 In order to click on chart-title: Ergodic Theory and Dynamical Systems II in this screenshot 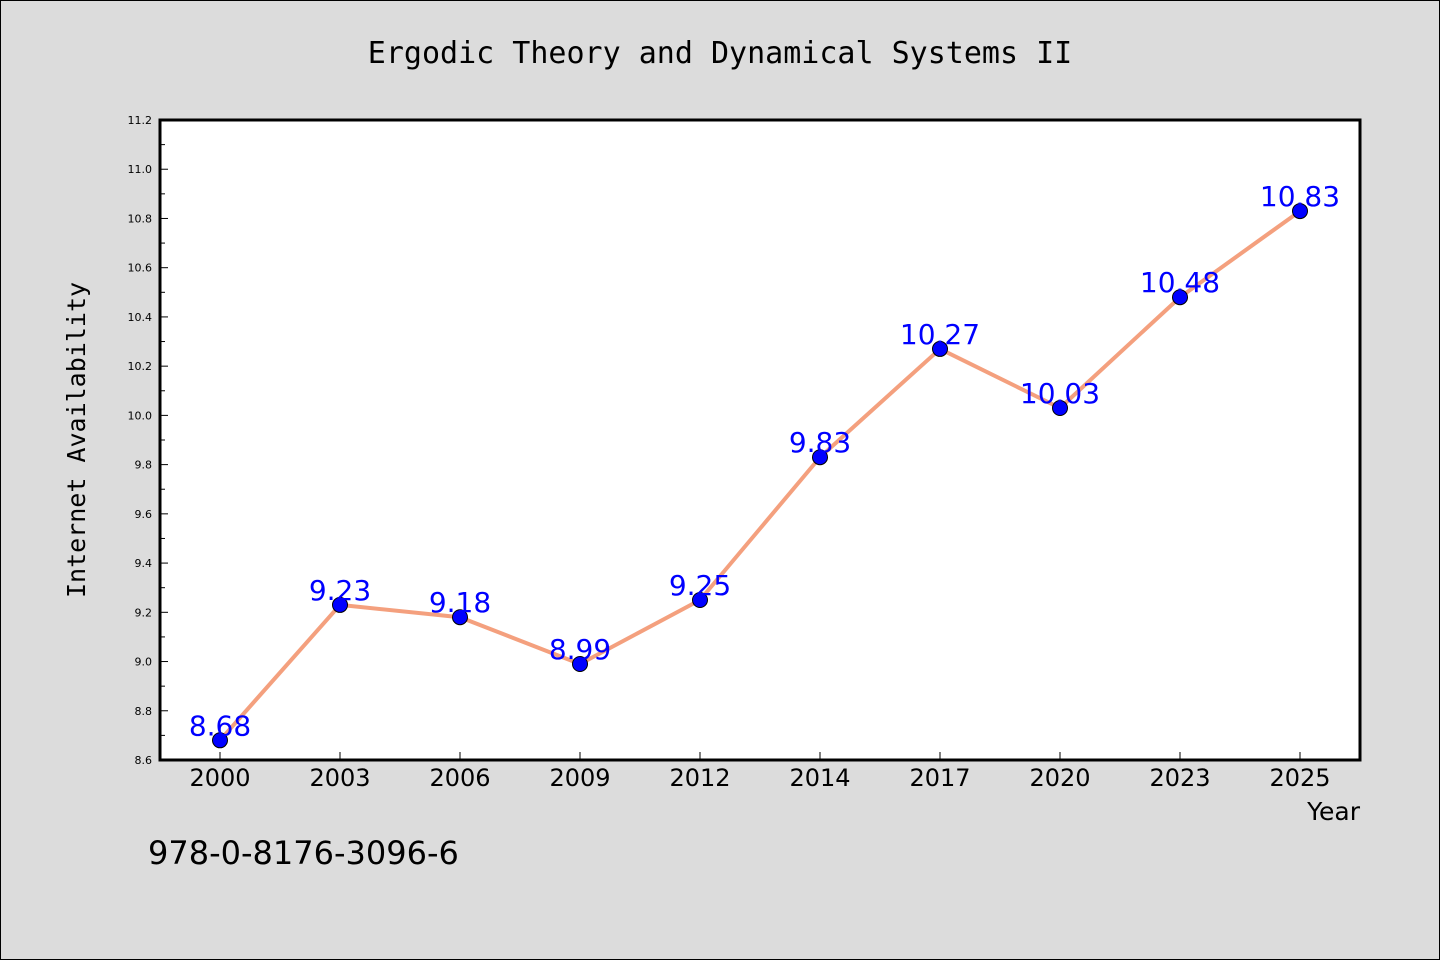, I will do `click(720, 53)`.